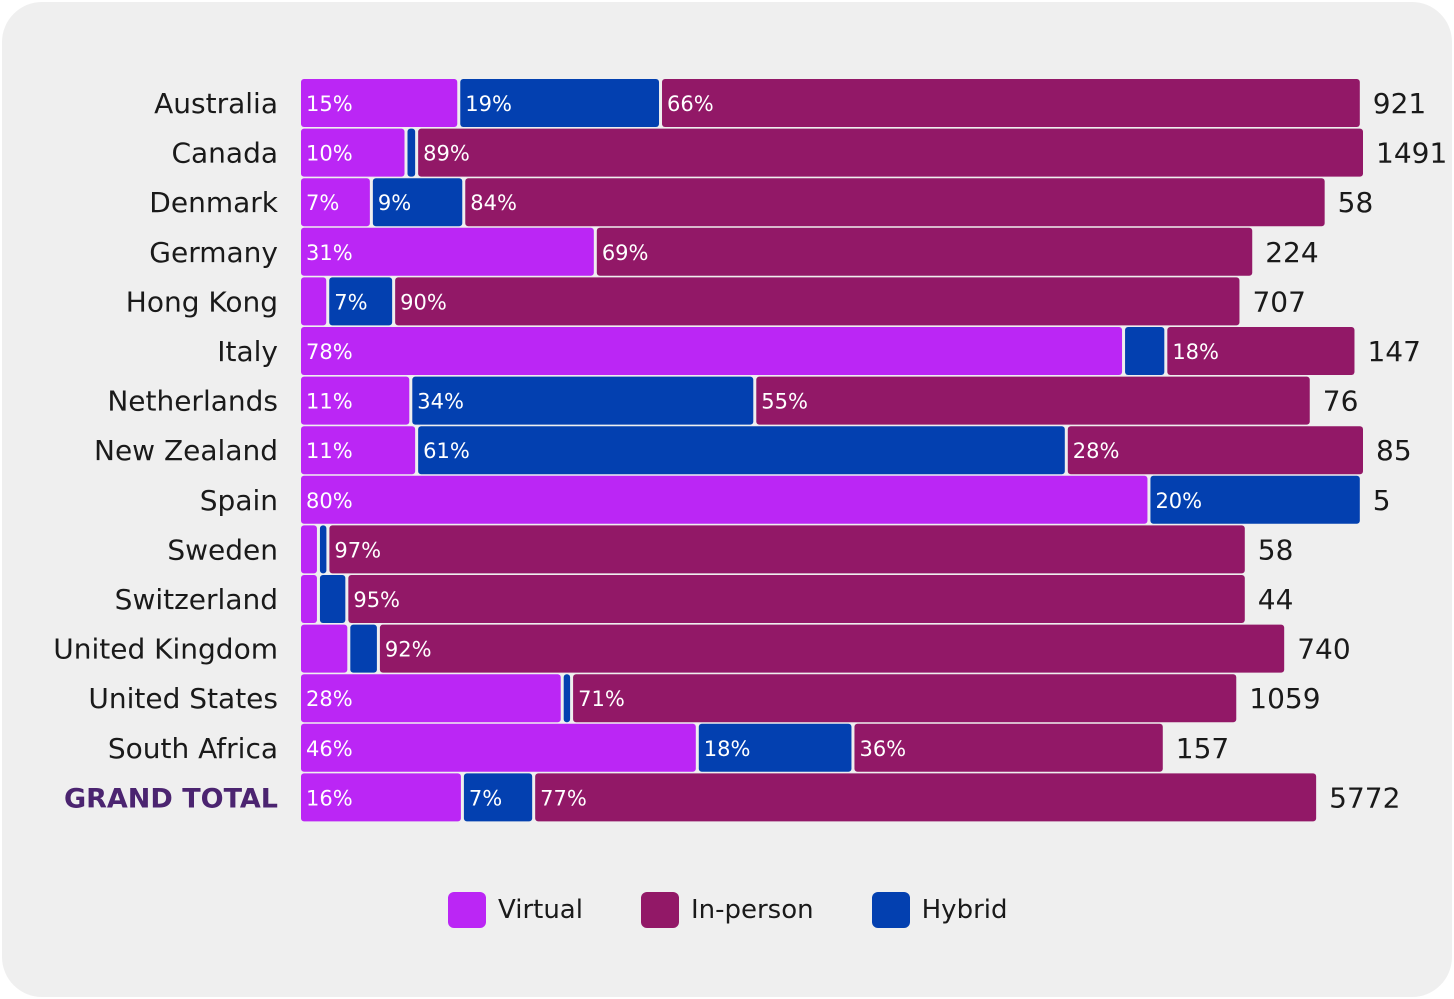  What do you see at coordinates (329, 451) in the screenshot?
I see `data-label-virtual-new-zealand: 11%` at bounding box center [329, 451].